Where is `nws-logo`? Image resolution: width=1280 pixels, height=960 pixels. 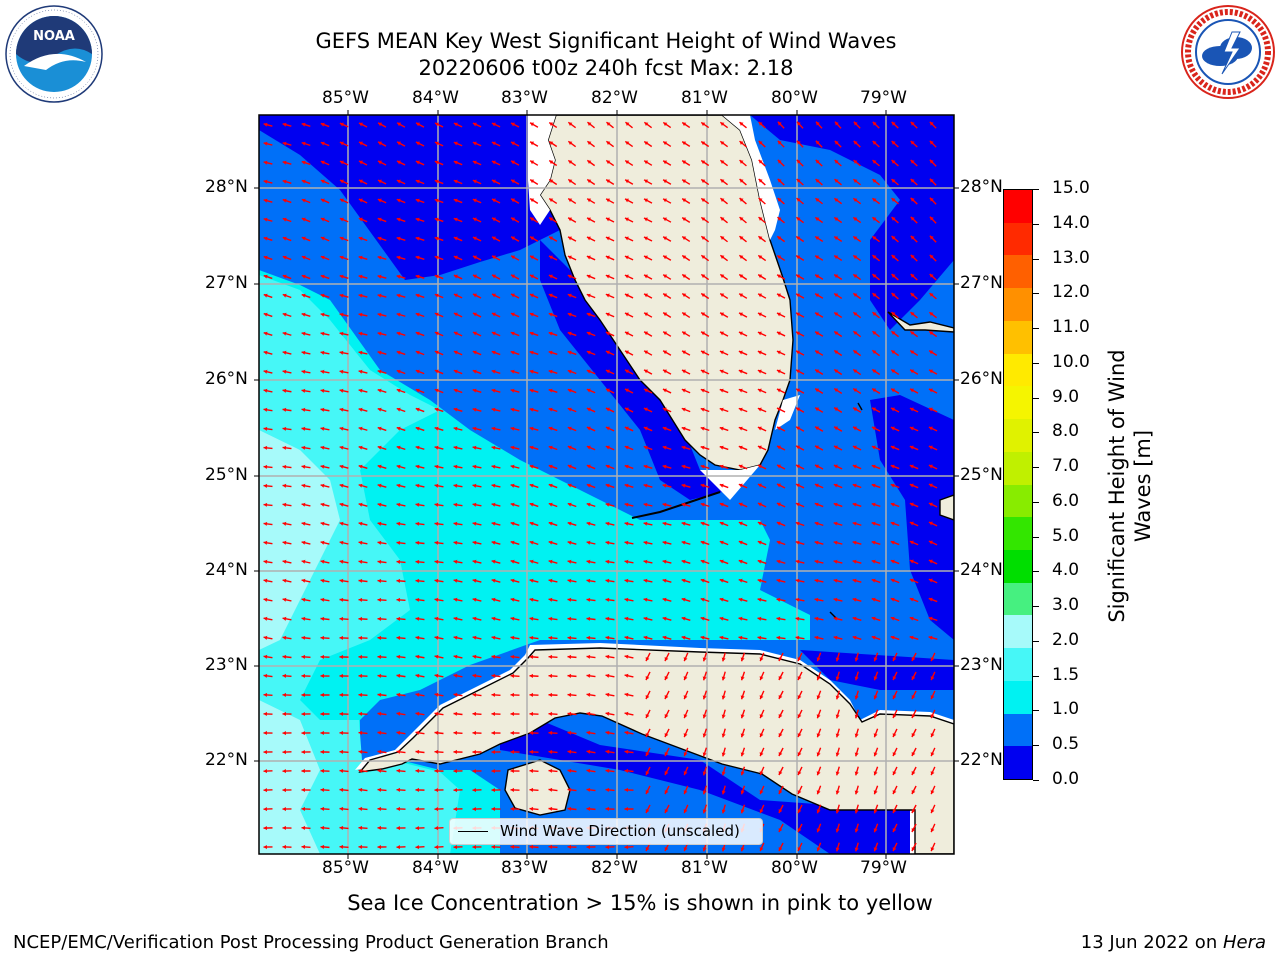 nws-logo is located at coordinates (1228, 52).